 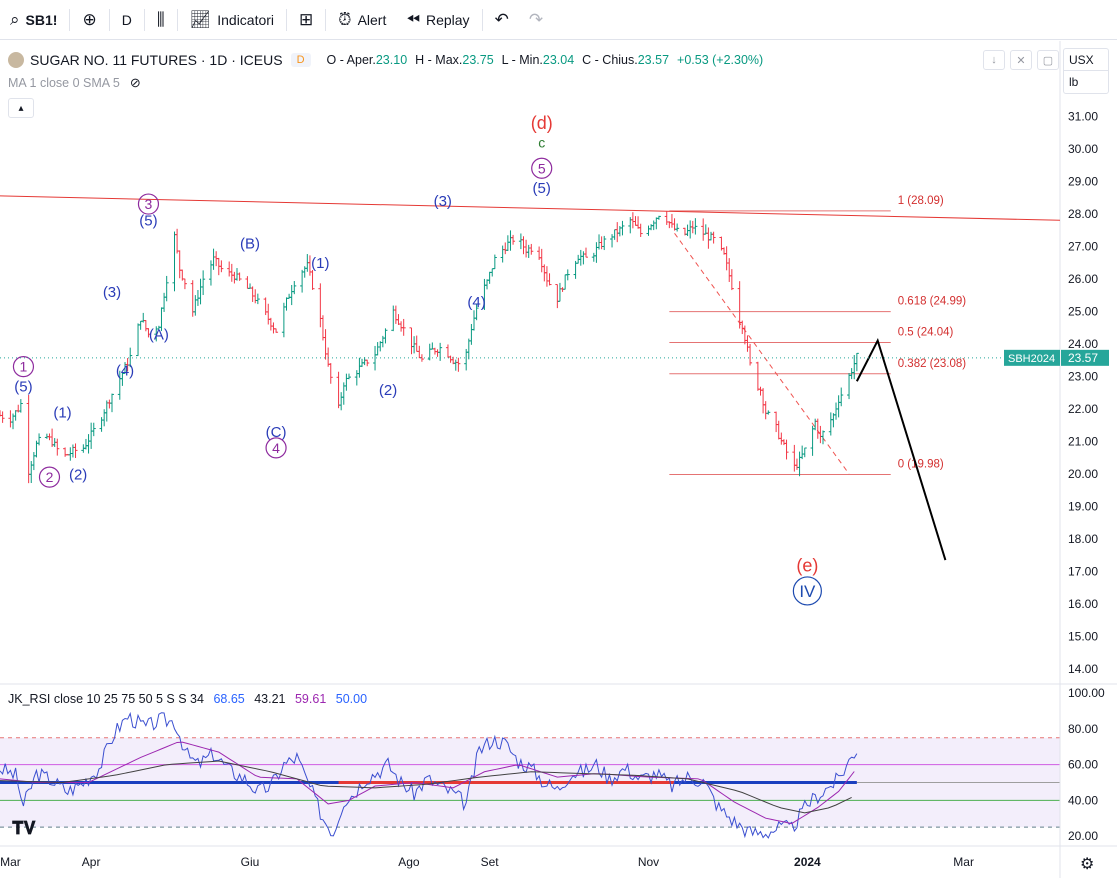 I want to click on wave-label: 4, so click(x=276, y=448).